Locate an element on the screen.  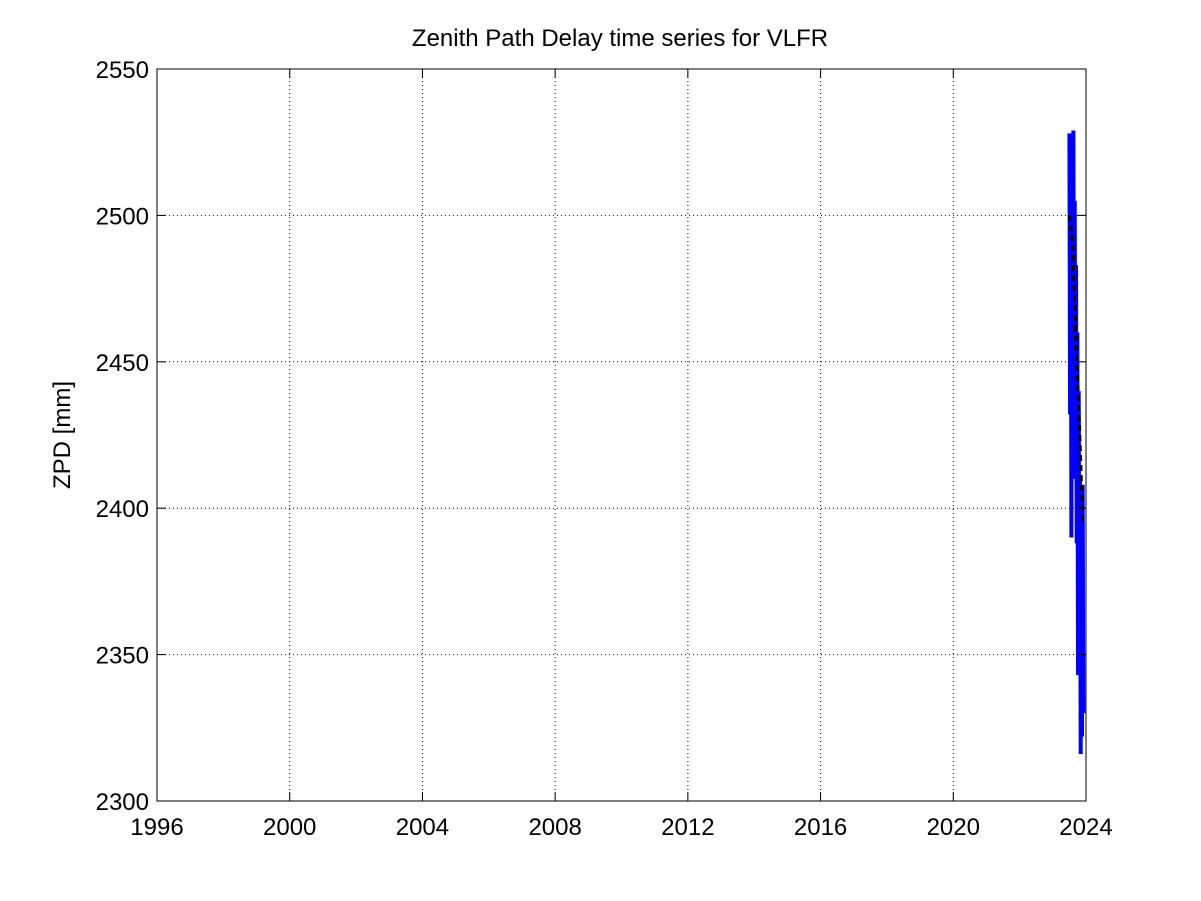
dashed-trend-line is located at coordinates (1076, 369).